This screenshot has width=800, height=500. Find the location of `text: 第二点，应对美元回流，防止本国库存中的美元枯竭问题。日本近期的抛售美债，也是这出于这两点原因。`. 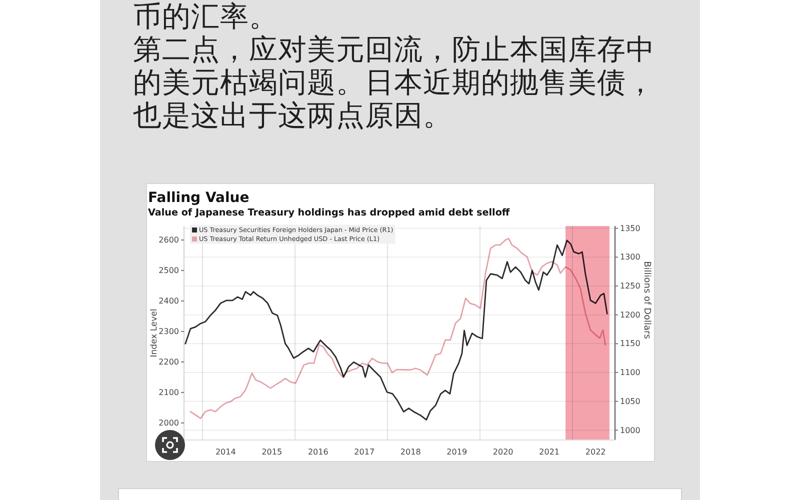

text: 第二点，应对美元回流，防止本国库存中的美元枯竭问题。日本近期的抛售美债，也是这出于这两点原因。 is located at coordinates (394, 82).